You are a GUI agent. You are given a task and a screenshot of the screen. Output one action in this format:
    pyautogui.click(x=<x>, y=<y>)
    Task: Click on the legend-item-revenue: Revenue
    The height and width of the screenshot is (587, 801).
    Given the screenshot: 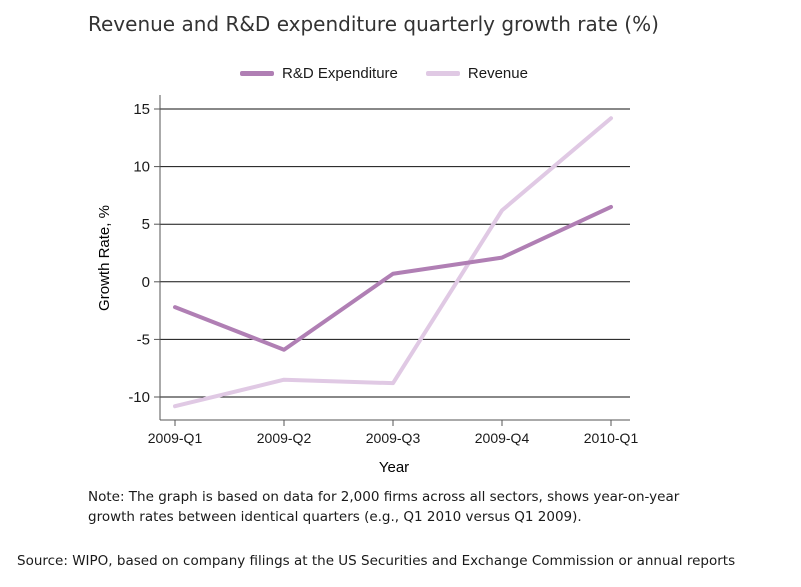 What is the action you would take?
    pyautogui.click(x=476, y=73)
    